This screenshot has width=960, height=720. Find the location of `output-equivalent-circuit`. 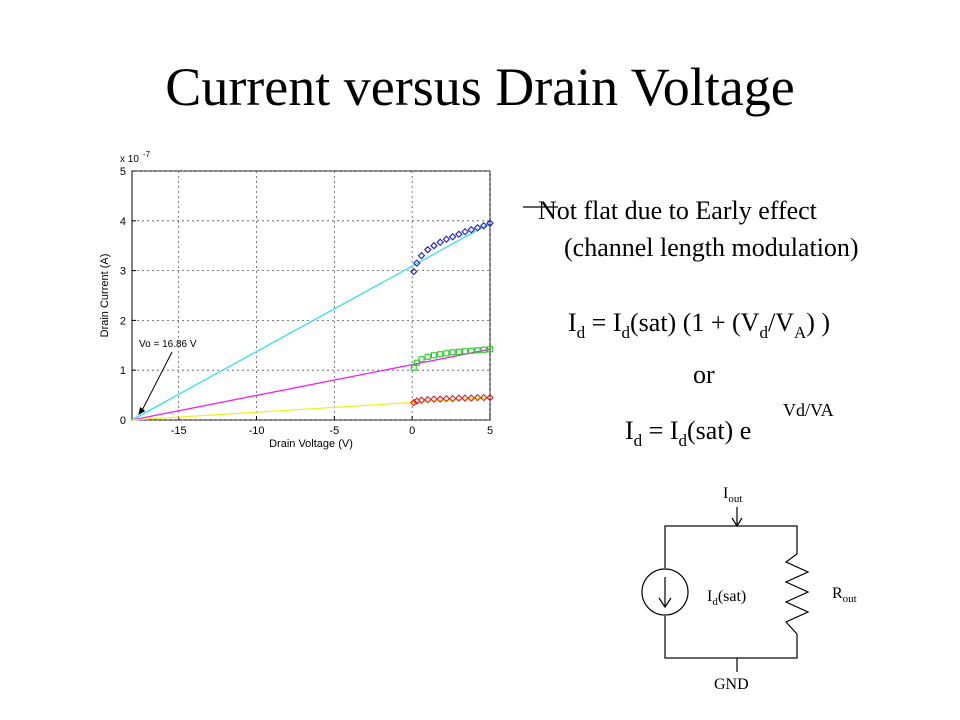

output-equivalent-circuit is located at coordinates (725, 589).